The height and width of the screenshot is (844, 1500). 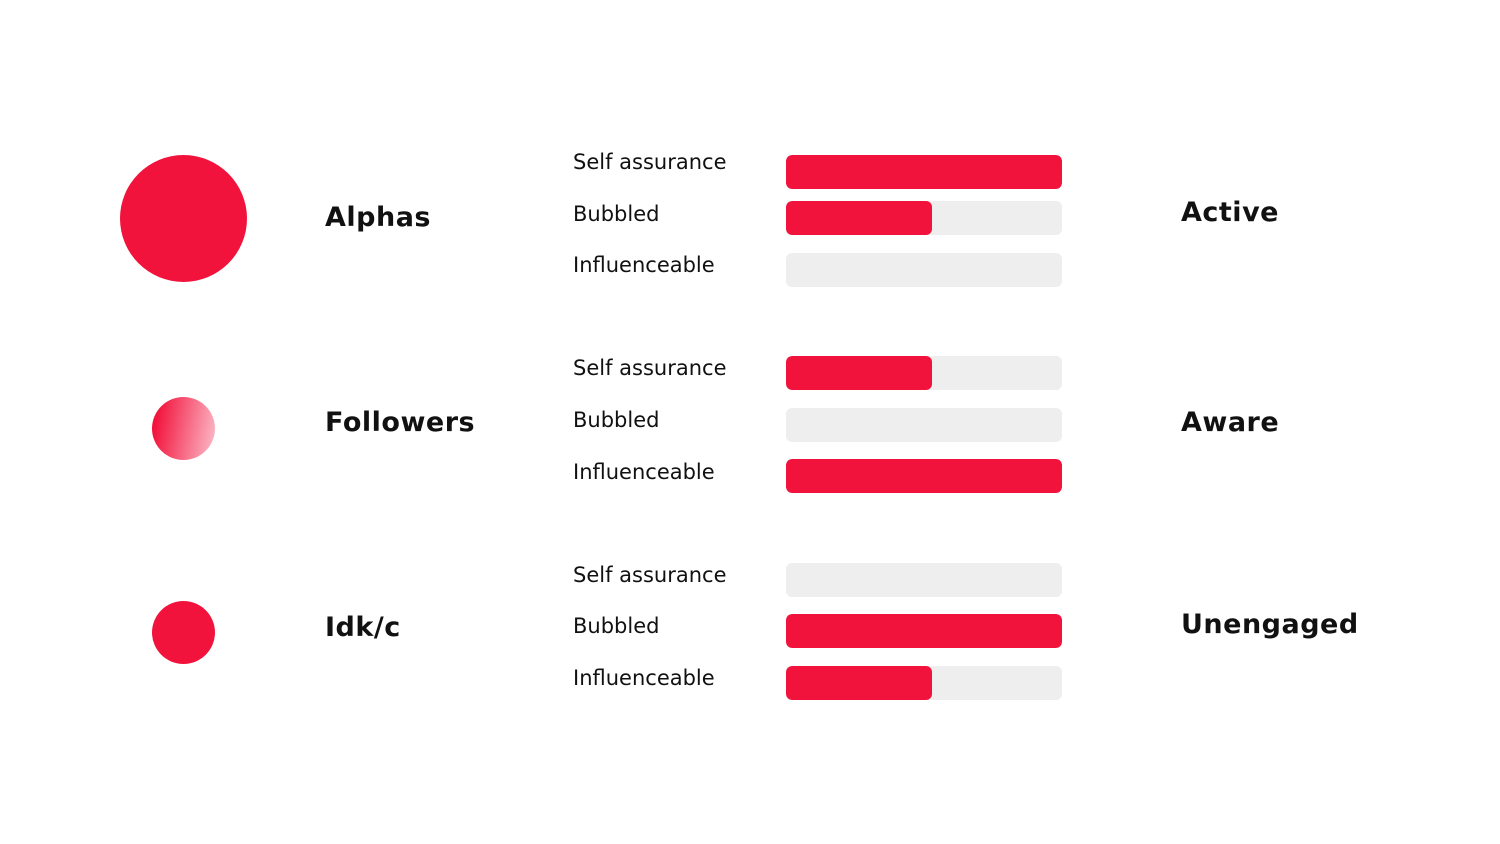 I want to click on segment-name: Idk/c, so click(x=363, y=627).